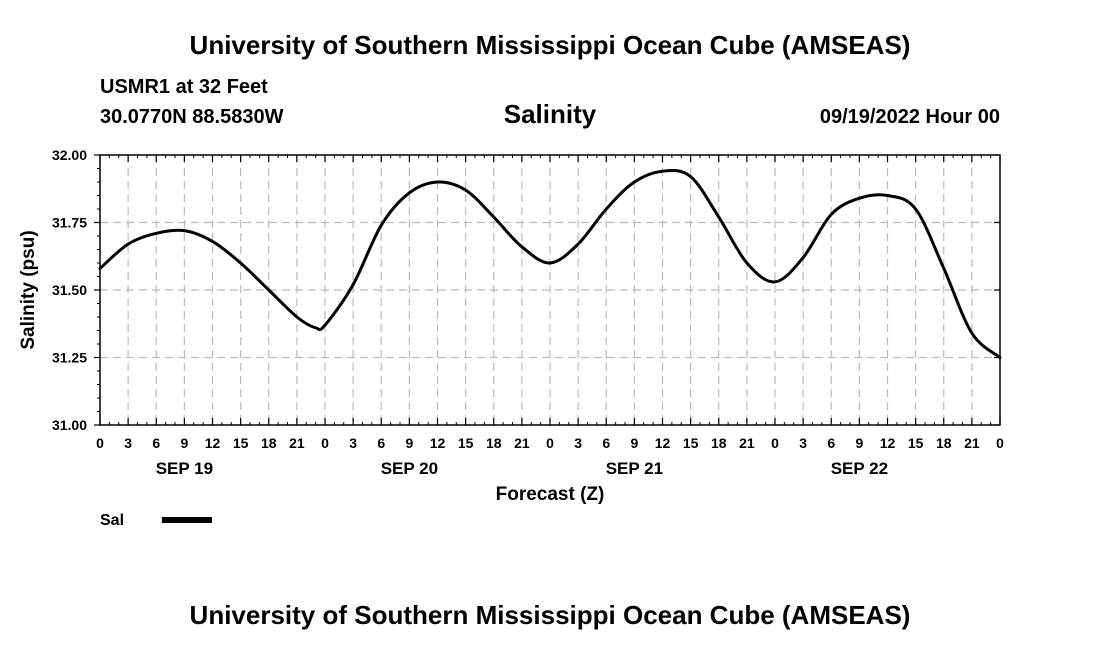 This screenshot has height=650, width=1100. I want to click on chart-title: Salinity, so click(550, 114).